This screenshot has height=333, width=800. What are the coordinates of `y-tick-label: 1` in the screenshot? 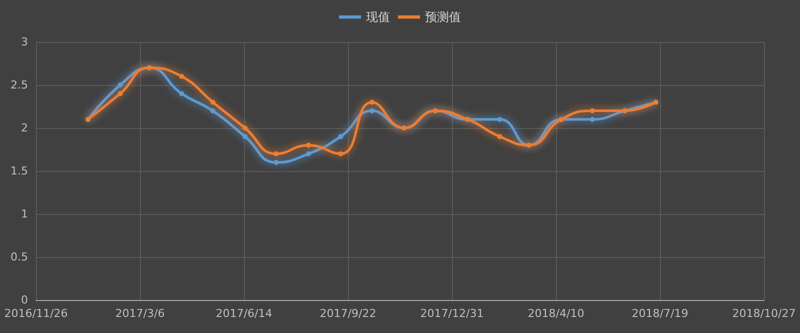 It's located at (24, 214).